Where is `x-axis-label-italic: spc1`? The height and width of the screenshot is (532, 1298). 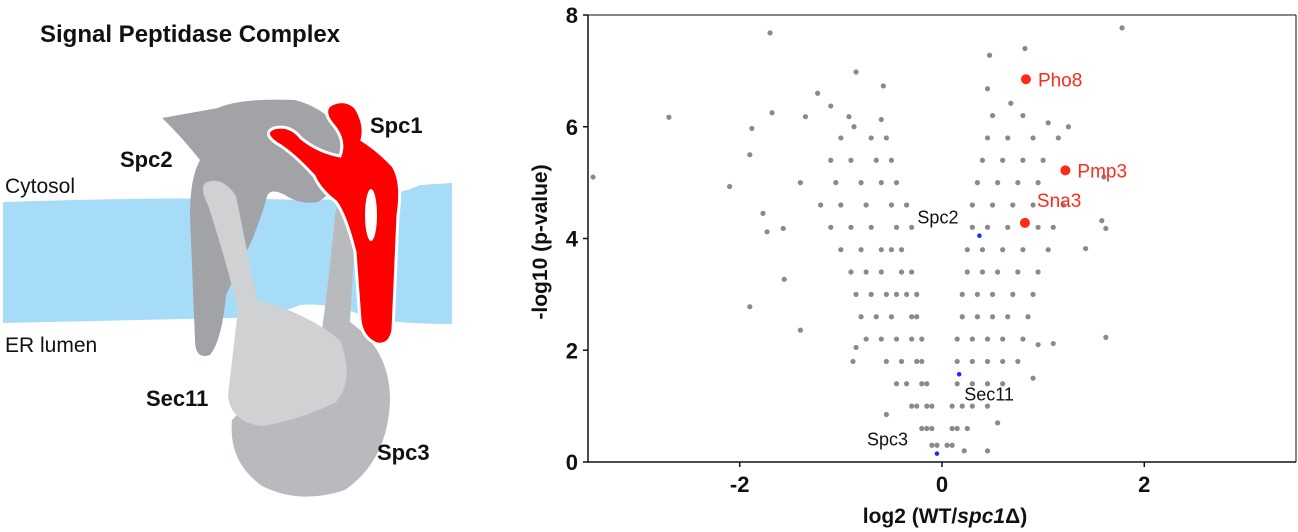 x-axis-label-italic: spc1 is located at coordinates (981, 516).